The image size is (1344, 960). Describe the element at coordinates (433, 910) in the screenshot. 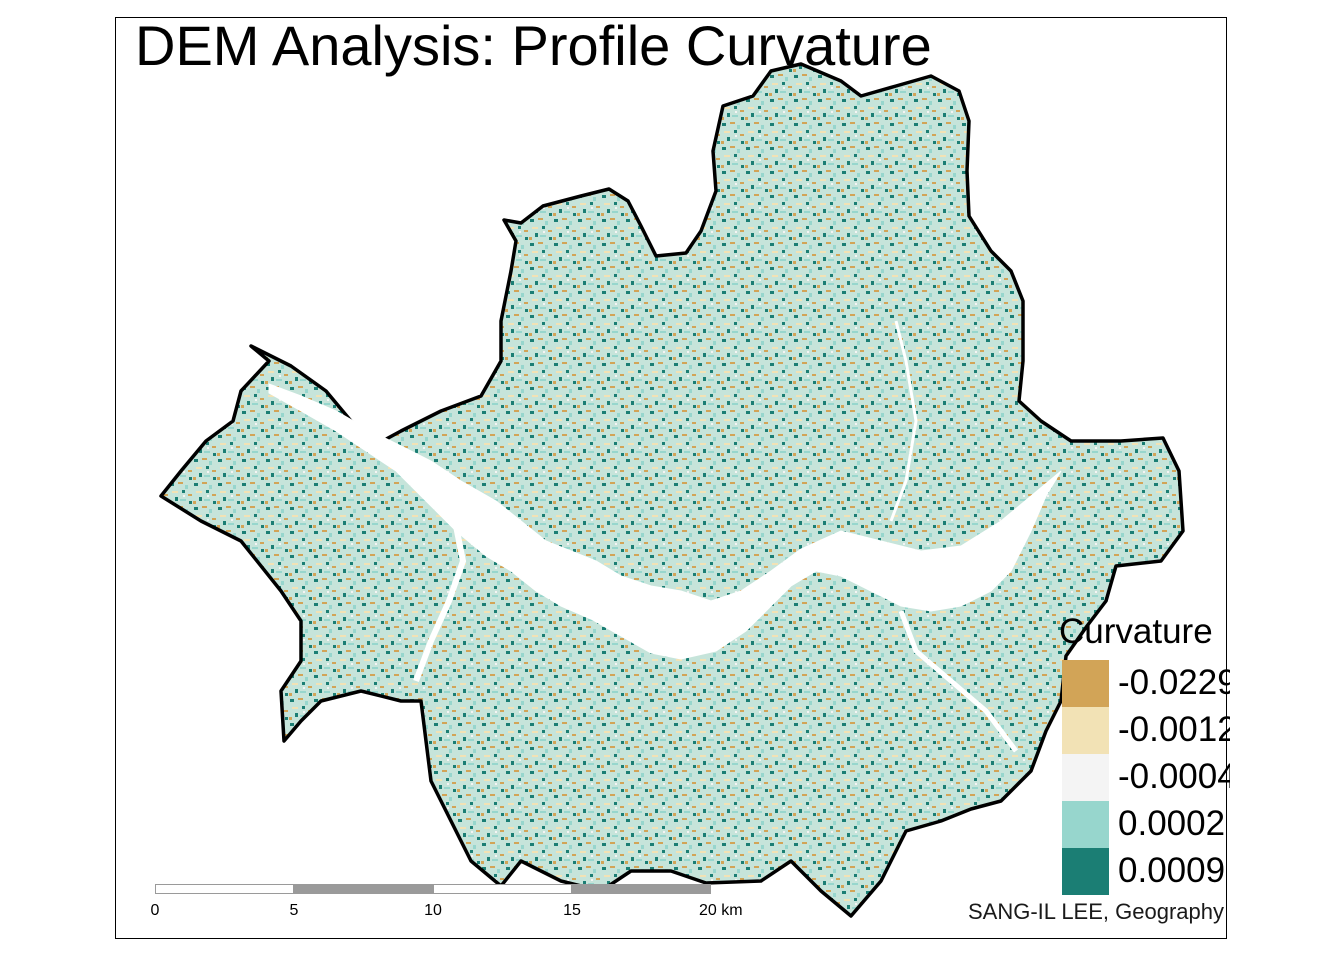

I see `scale-bar-tick-label: 10` at that location.